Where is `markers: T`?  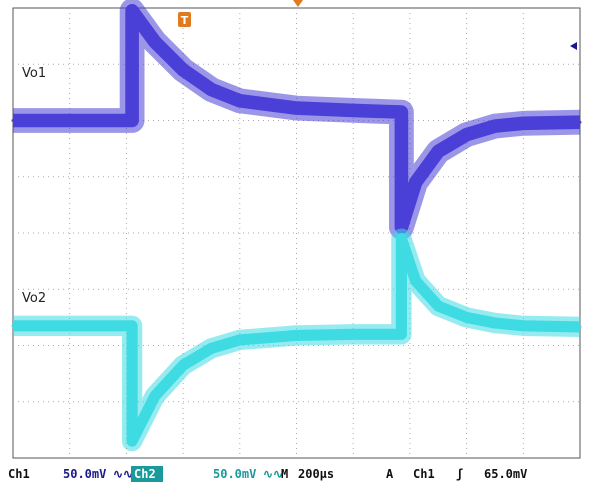
markers: T is located at coordinates (377, 25).